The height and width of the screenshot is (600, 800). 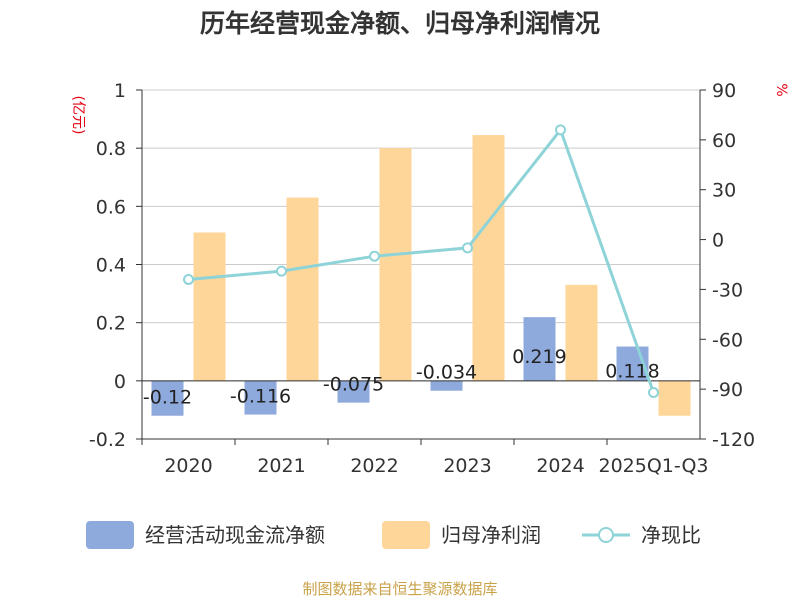 What do you see at coordinates (718, 241) in the screenshot?
I see `right-tick-label: 0` at bounding box center [718, 241].